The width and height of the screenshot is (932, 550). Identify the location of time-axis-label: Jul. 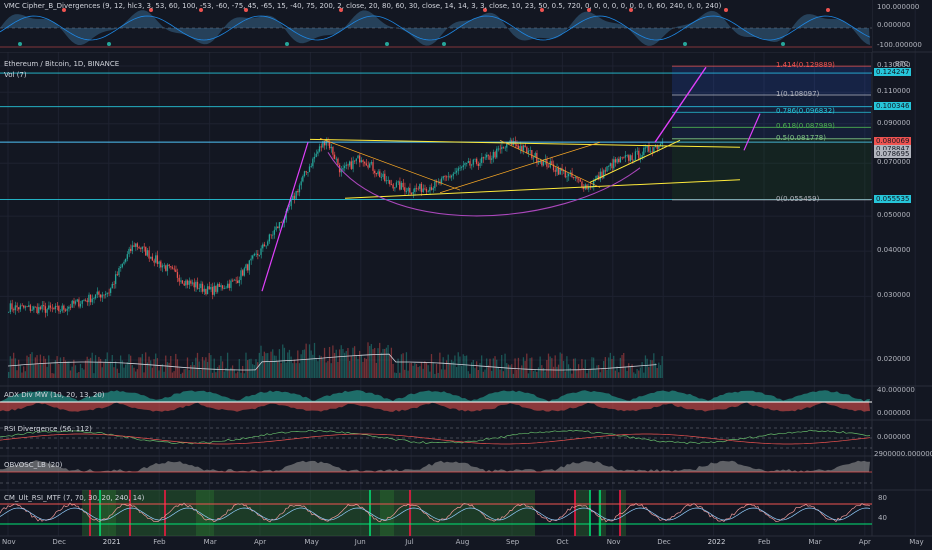
(409, 542).